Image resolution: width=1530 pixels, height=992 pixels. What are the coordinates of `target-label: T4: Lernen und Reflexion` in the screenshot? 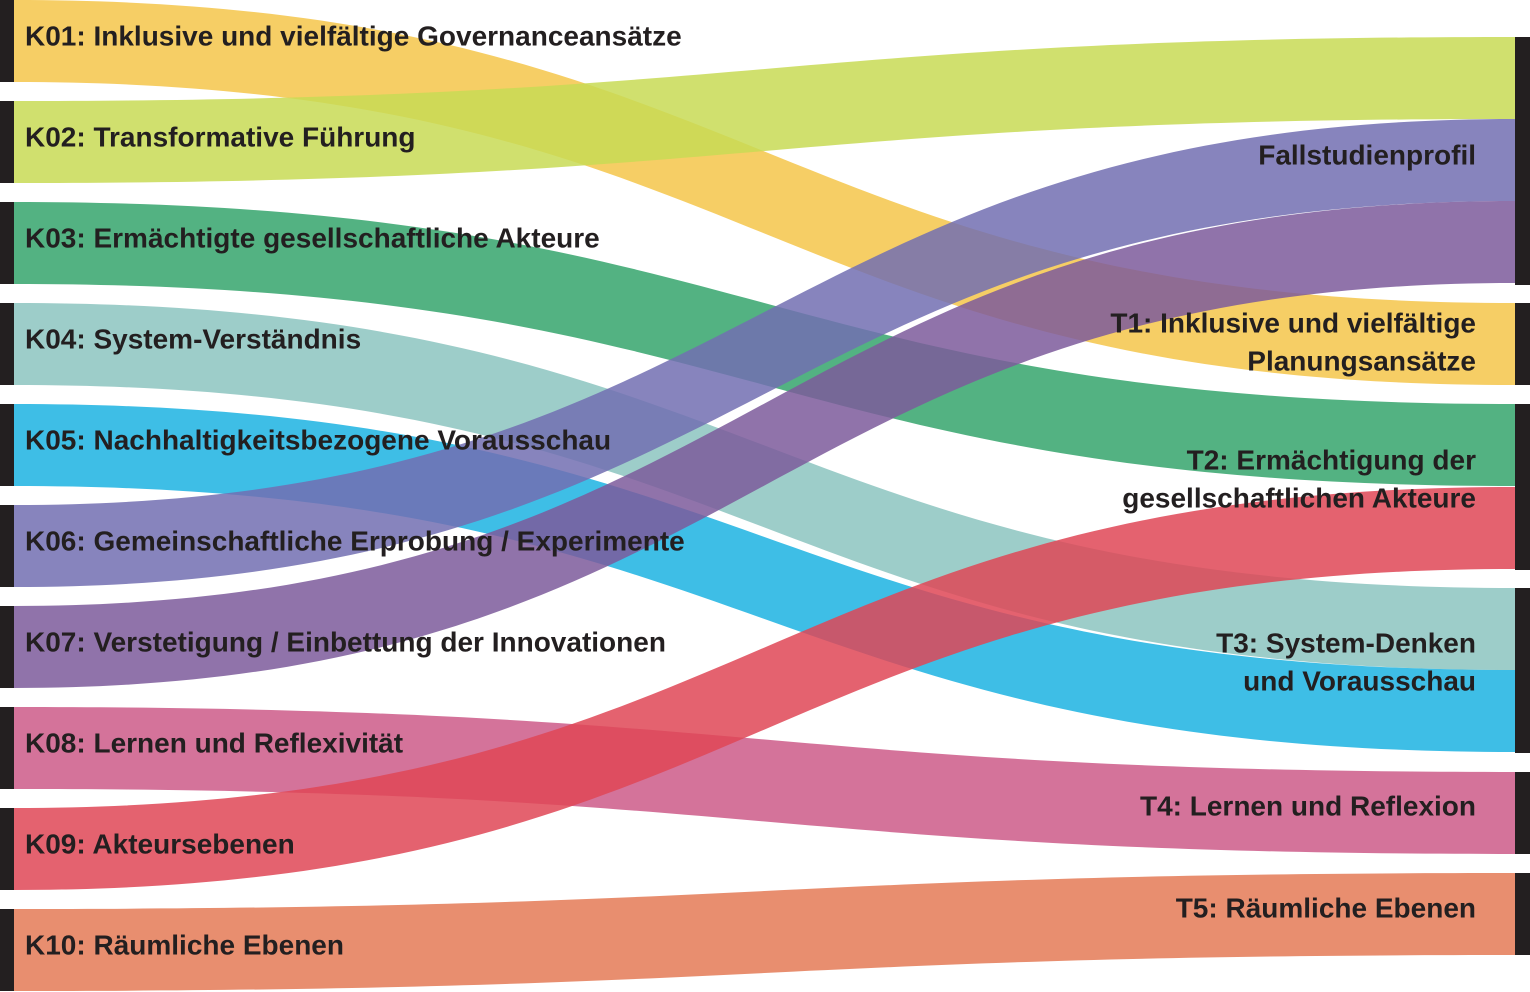 It's located at (1308, 805).